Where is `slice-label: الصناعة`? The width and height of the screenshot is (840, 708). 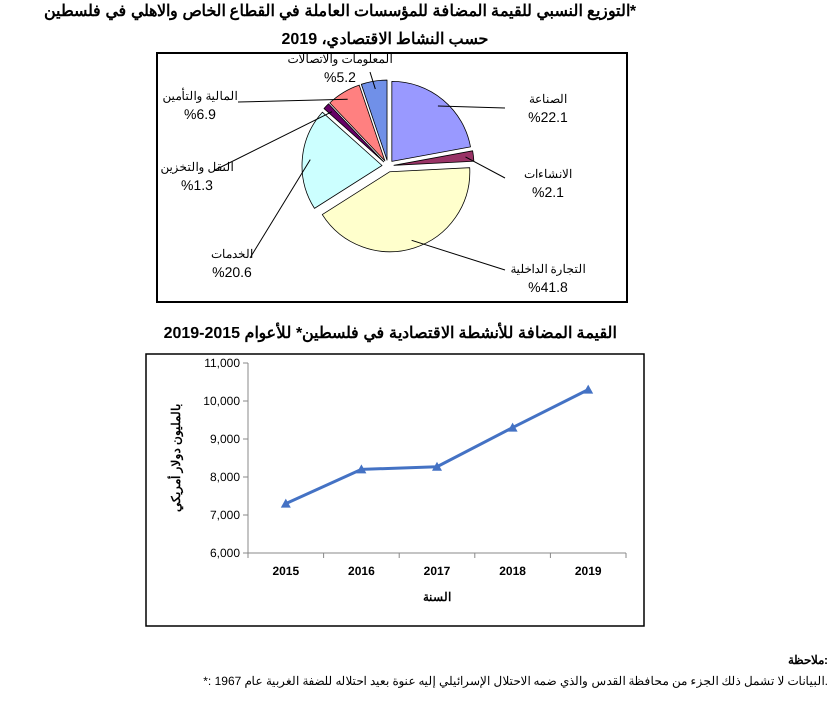
slice-label: الصناعة is located at coordinates (548, 99).